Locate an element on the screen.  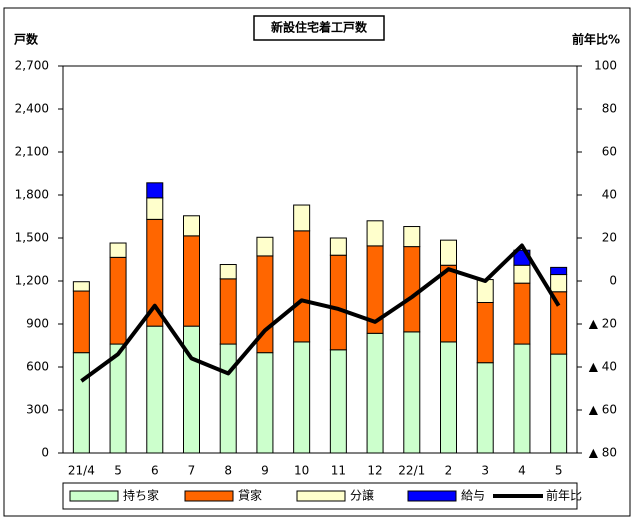
y2-tick-label: 20 is located at coordinates (609, 238).